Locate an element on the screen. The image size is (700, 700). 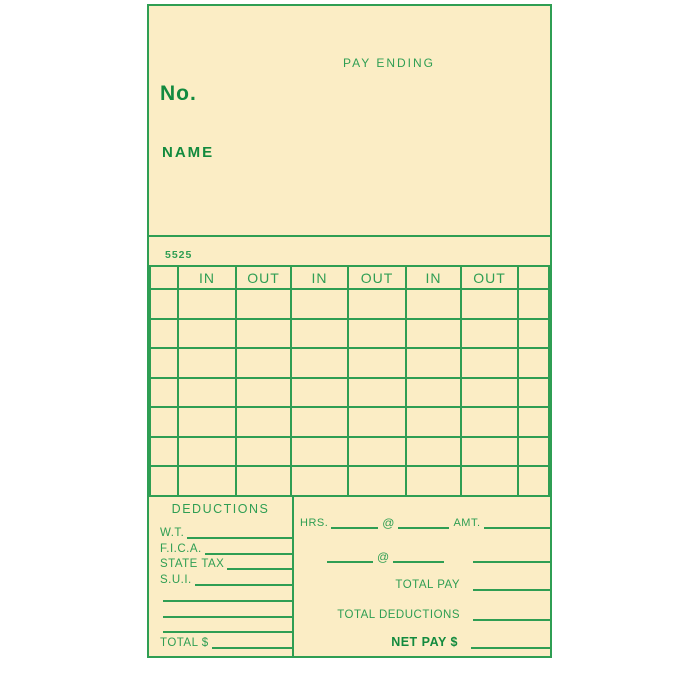
deductions-title: DEDUCTIONS is located at coordinates (220, 509).